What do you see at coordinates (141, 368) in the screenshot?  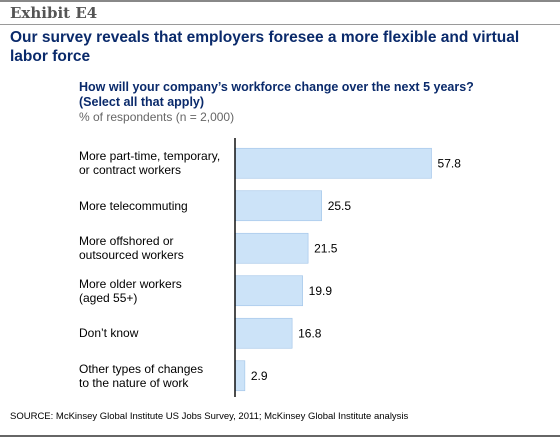 I see `category-label-line: Other types of changes` at bounding box center [141, 368].